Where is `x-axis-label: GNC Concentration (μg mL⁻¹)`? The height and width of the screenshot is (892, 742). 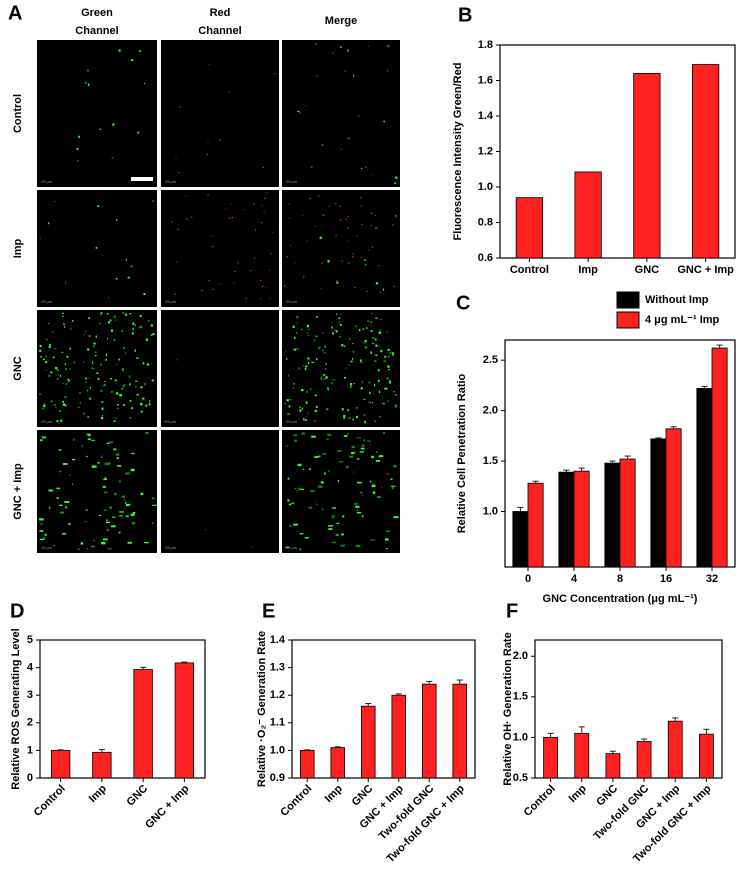 x-axis-label: GNC Concentration (μg mL⁻¹) is located at coordinates (620, 599).